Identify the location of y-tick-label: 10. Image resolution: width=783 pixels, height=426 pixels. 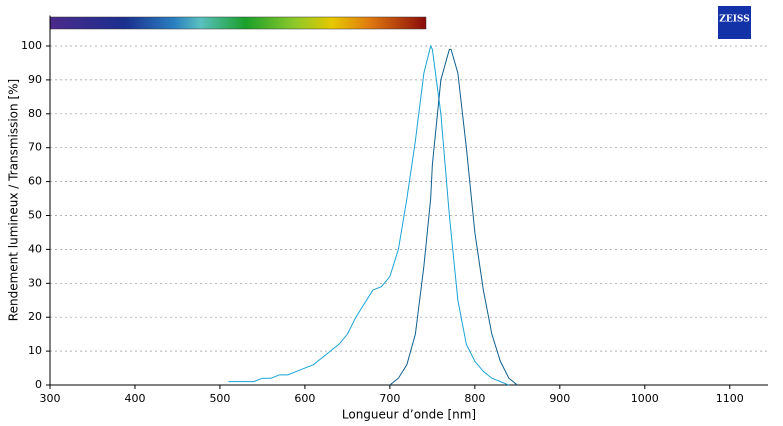
(35, 350).